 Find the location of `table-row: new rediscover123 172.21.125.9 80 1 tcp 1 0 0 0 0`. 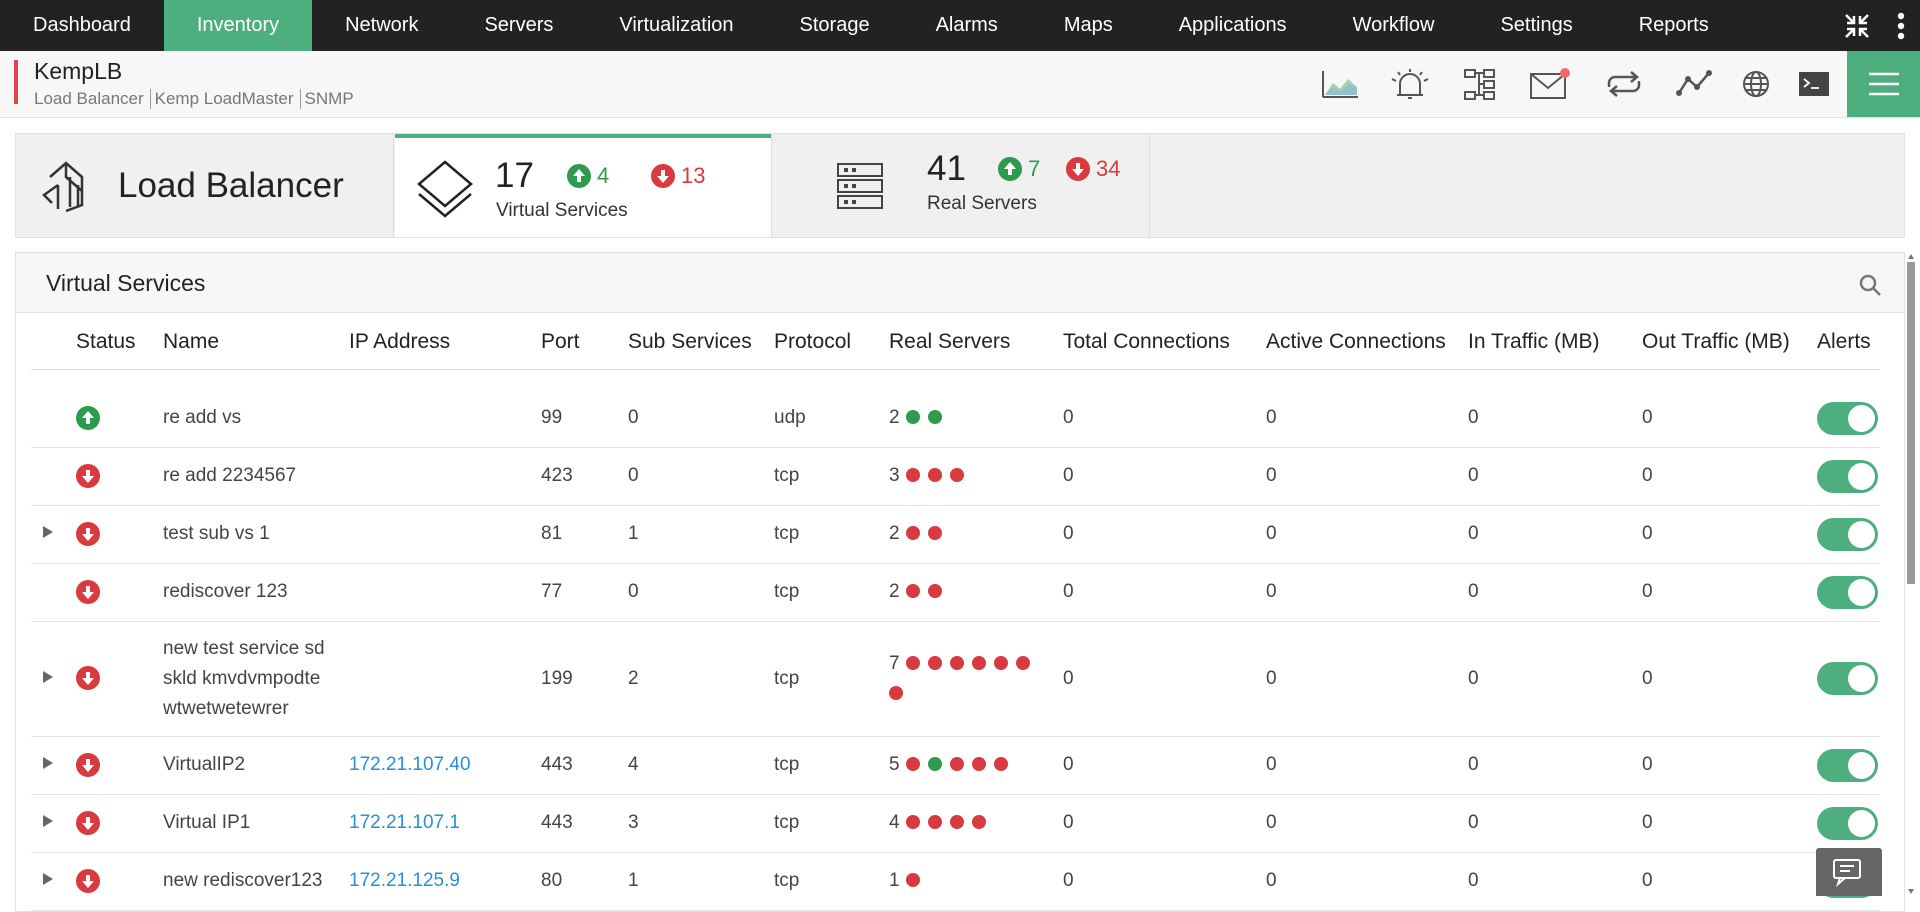

table-row: new rediscover123 172.21.125.9 80 1 tcp 1 0 0 0 0 is located at coordinates (955, 881).